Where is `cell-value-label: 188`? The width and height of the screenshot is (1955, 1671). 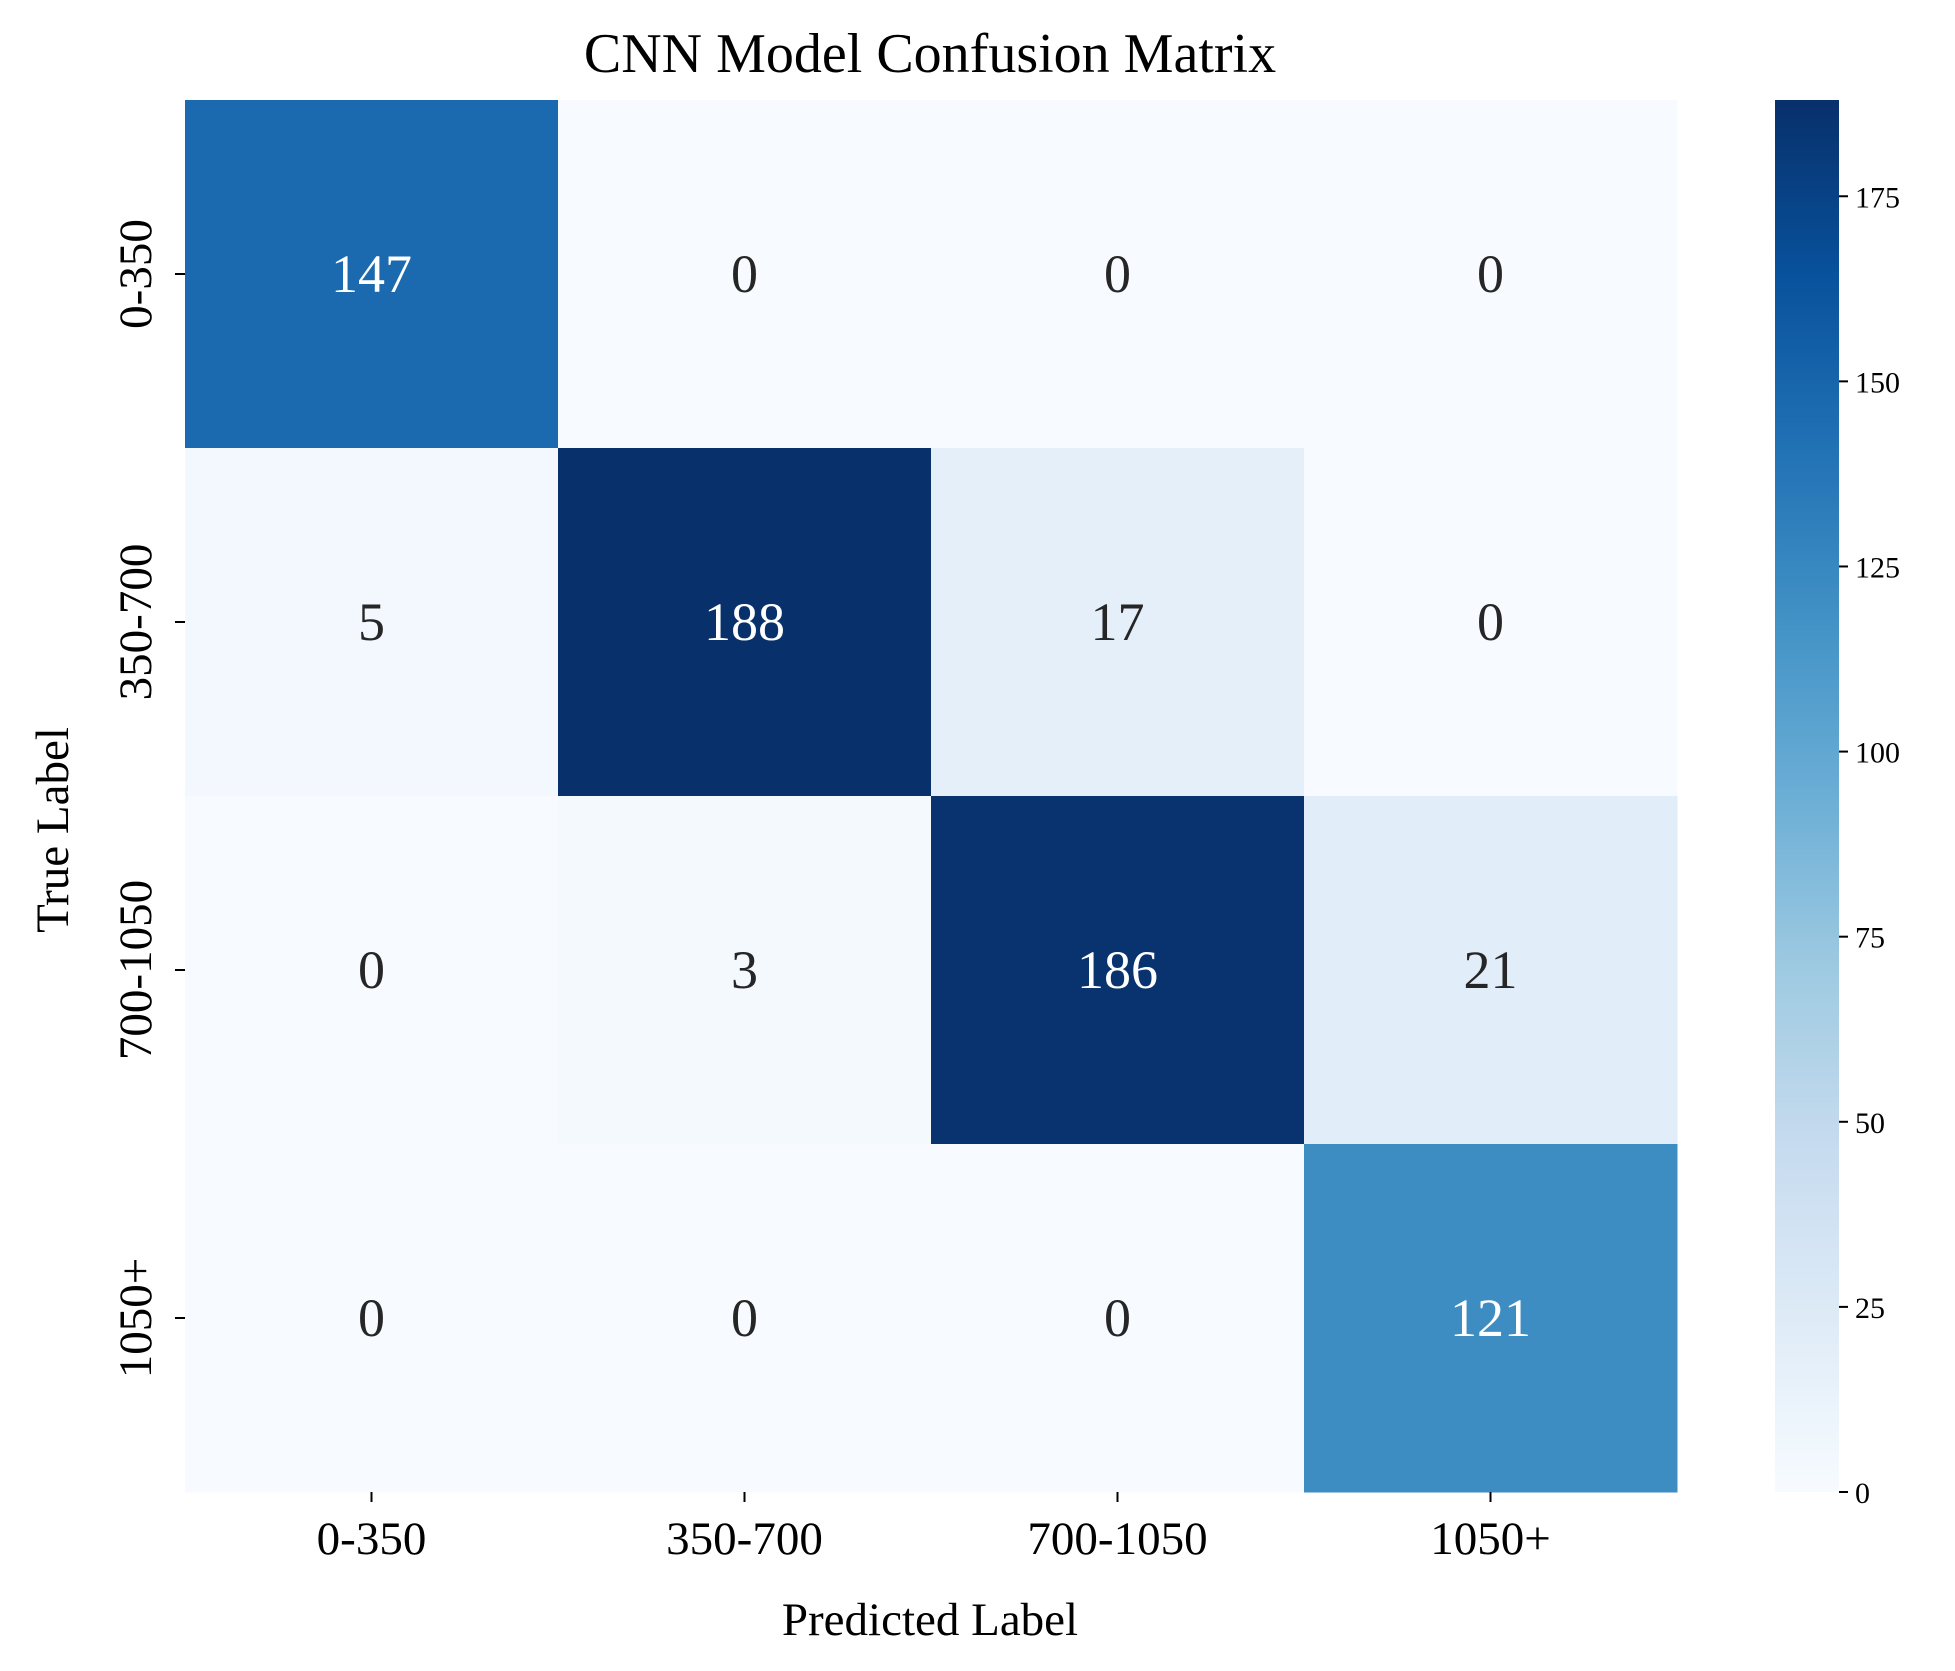 cell-value-label: 188 is located at coordinates (744, 622).